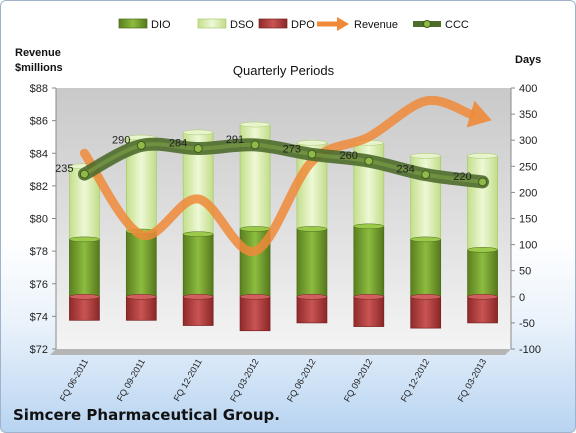  What do you see at coordinates (38, 53) in the screenshot?
I see `left-axis-title-line1: Revenue` at bounding box center [38, 53].